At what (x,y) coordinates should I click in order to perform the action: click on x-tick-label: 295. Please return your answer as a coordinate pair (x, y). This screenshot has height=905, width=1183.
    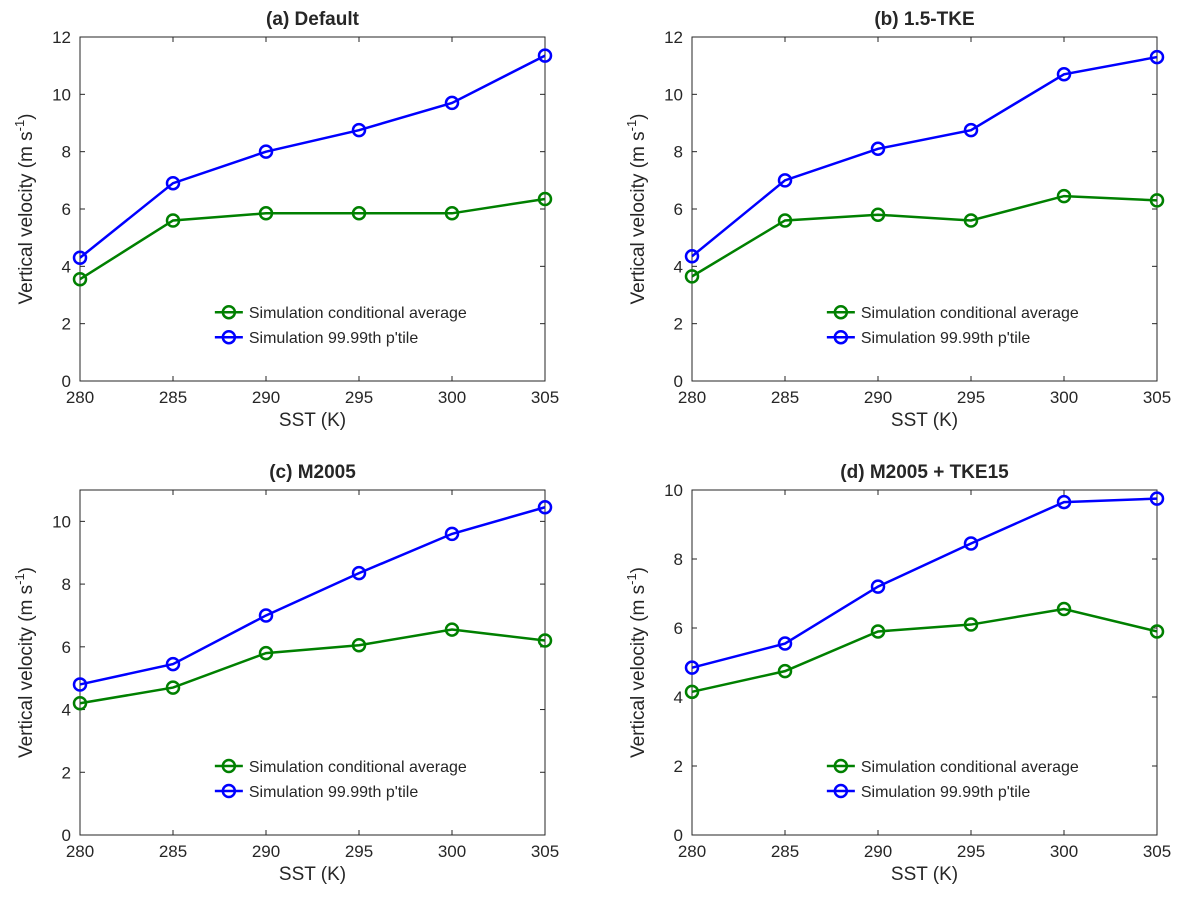
    Looking at the image, I should click on (971, 851).